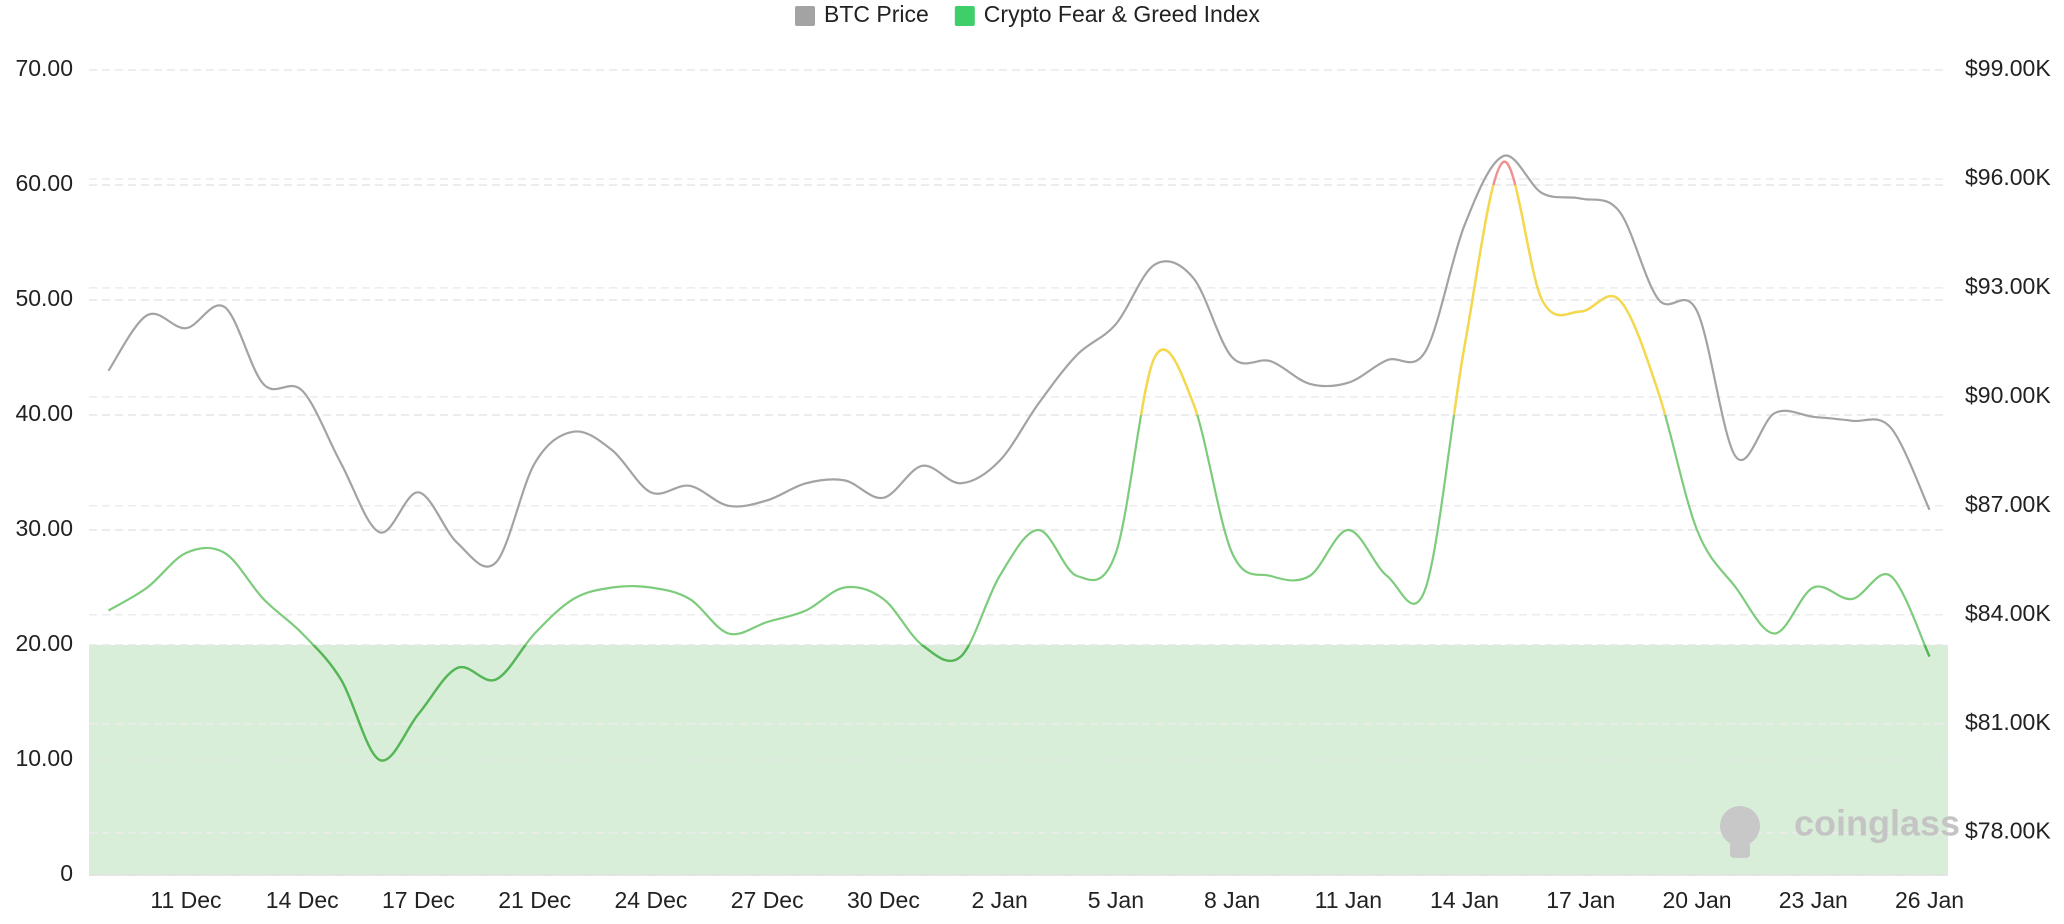 Image resolution: width=2064 pixels, height=924 pixels. What do you see at coordinates (44, 413) in the screenshot?
I see `y-tick-label: 40.00` at bounding box center [44, 413].